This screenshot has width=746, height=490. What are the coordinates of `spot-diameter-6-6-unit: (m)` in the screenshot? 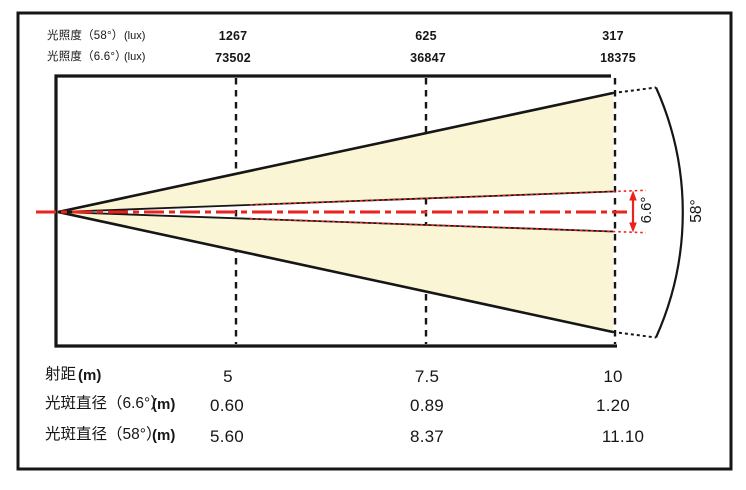 It's located at (164, 404).